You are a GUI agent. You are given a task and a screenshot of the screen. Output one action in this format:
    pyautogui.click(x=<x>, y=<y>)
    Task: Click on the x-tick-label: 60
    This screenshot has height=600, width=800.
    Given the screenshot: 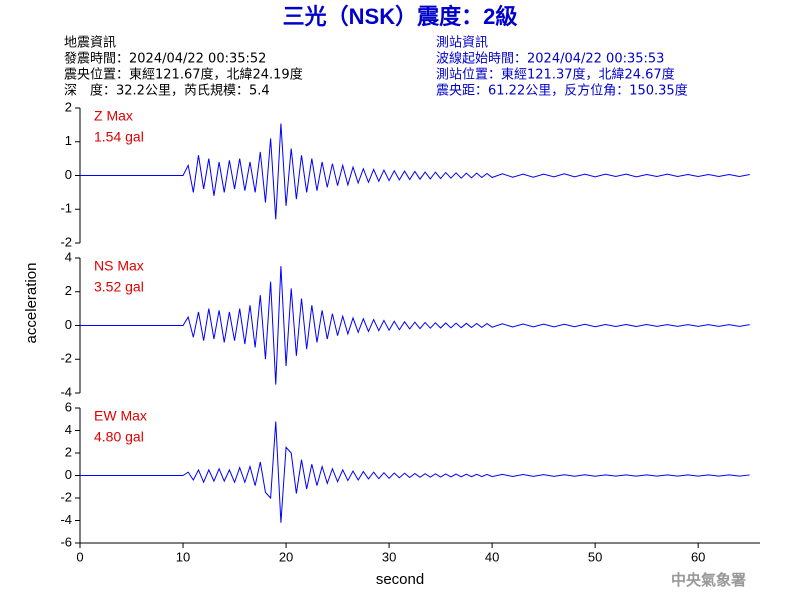 What is the action you would take?
    pyautogui.click(x=698, y=556)
    